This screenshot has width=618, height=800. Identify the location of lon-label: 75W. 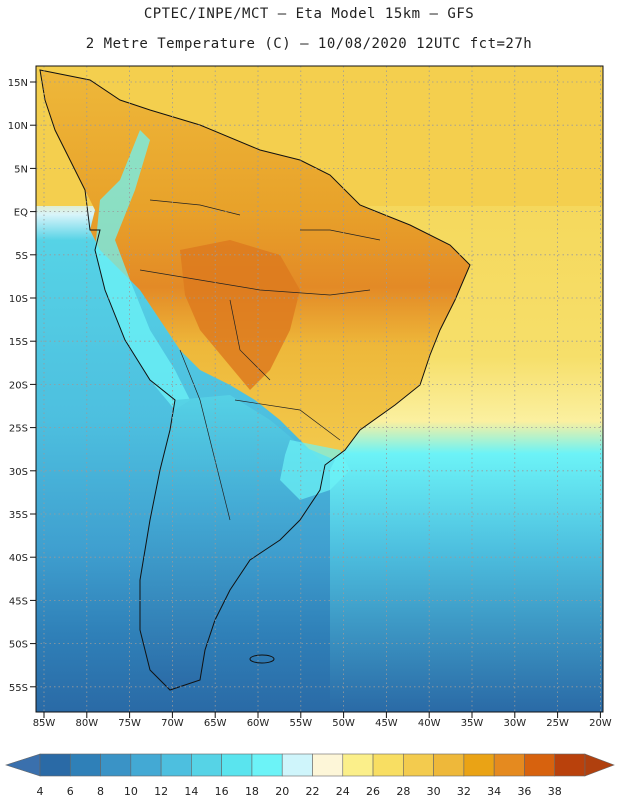
(129, 723).